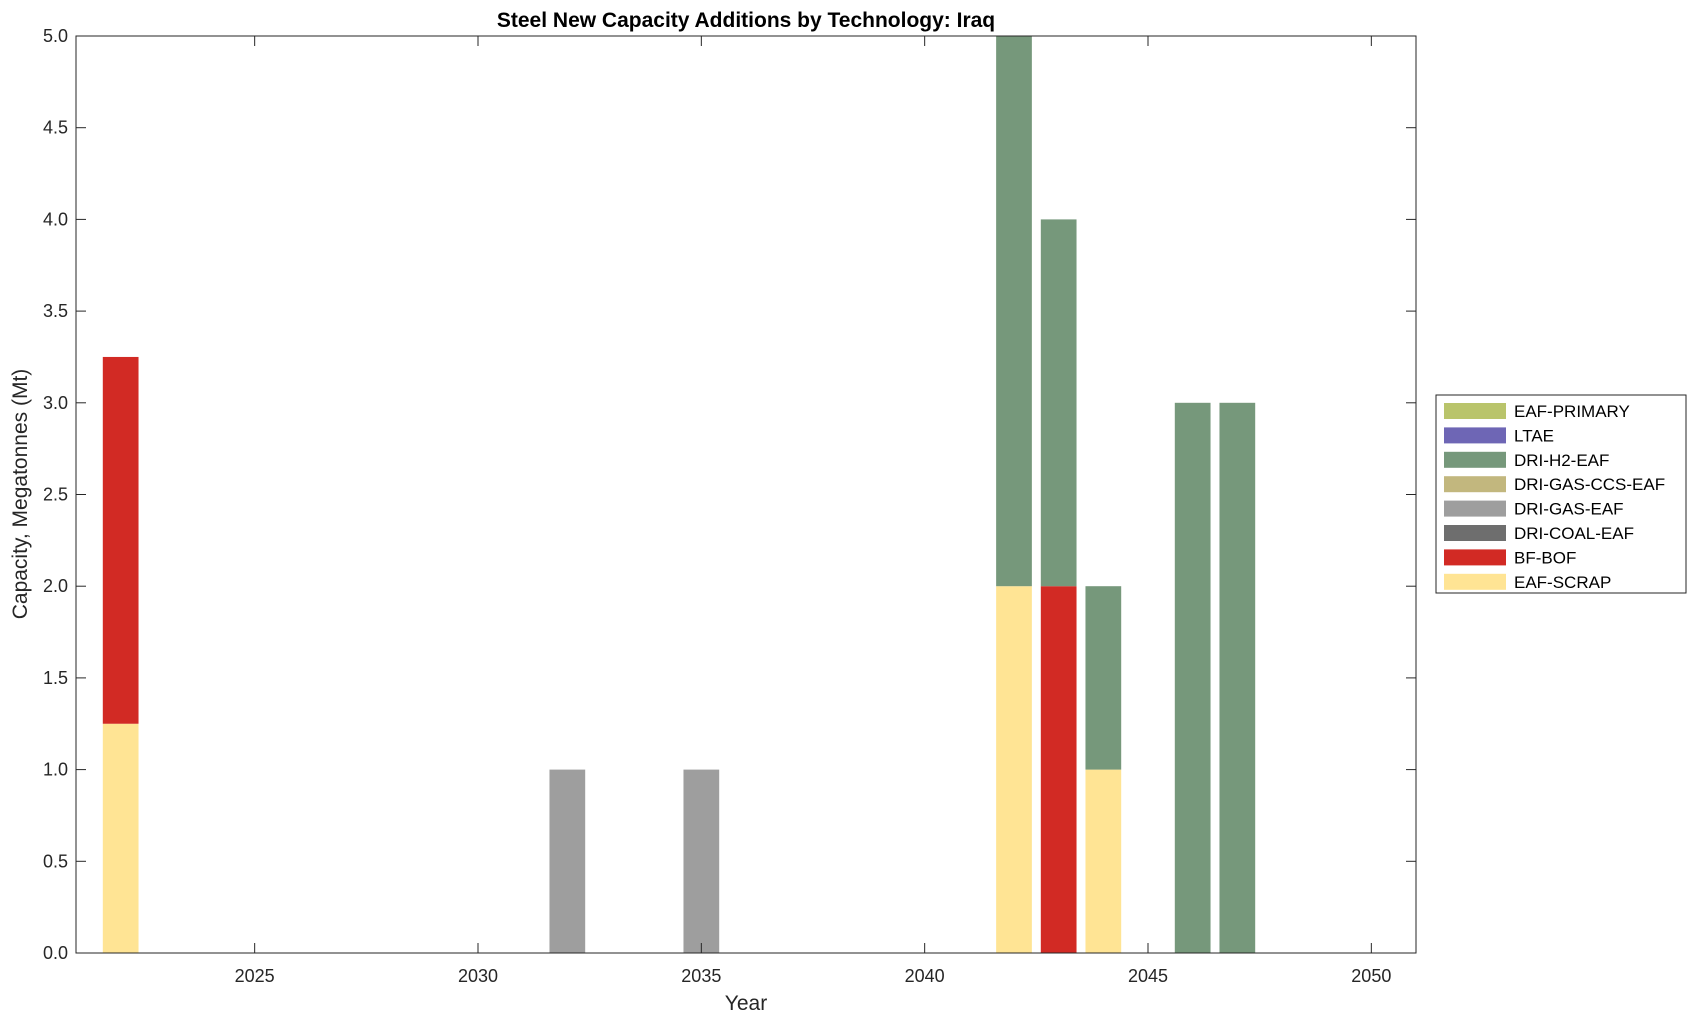 Image resolution: width=1696 pixels, height=1021 pixels. What do you see at coordinates (55, 770) in the screenshot?
I see `y-tick-label: 1.0` at bounding box center [55, 770].